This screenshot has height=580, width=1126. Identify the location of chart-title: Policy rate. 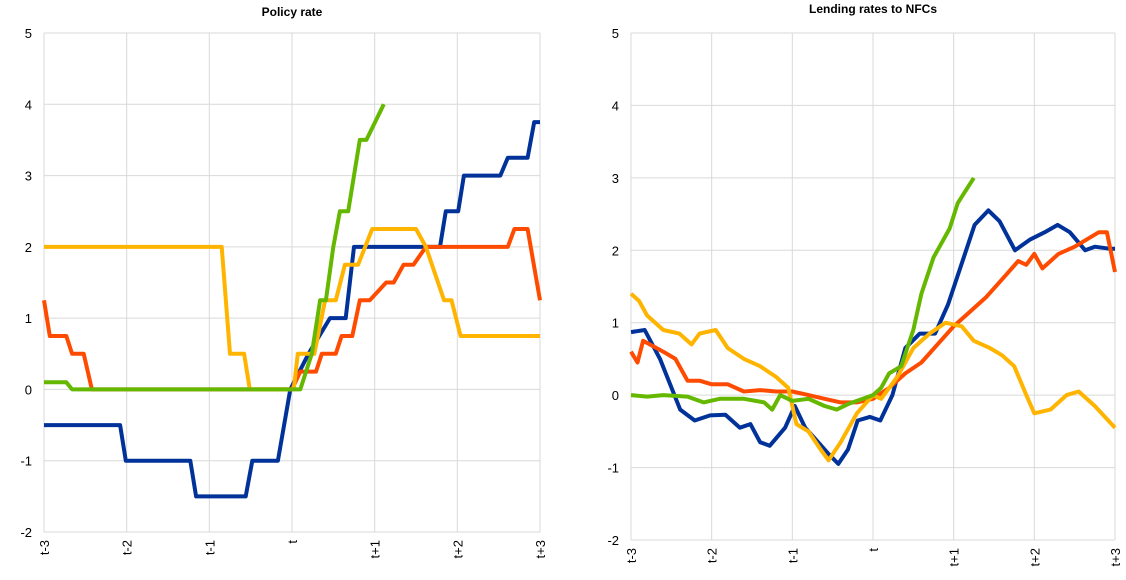
(292, 12).